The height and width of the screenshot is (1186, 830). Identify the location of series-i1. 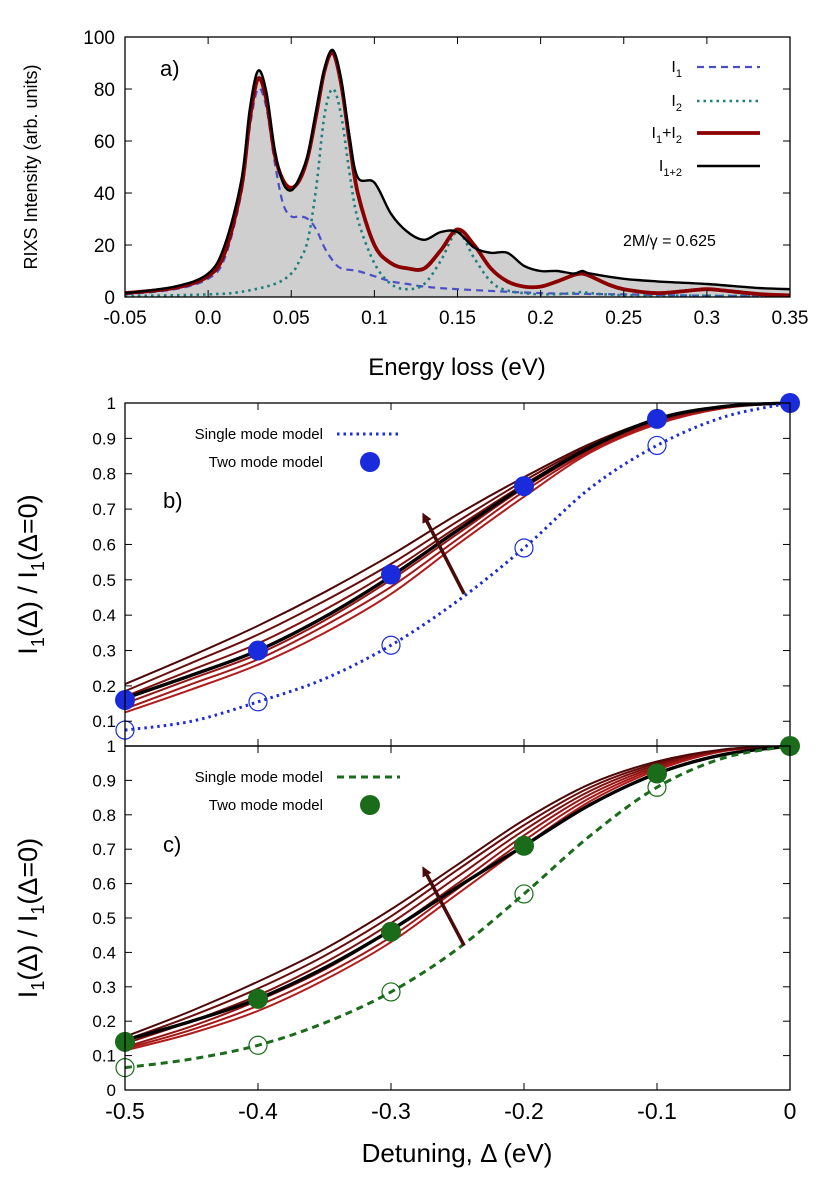
(457, 192).